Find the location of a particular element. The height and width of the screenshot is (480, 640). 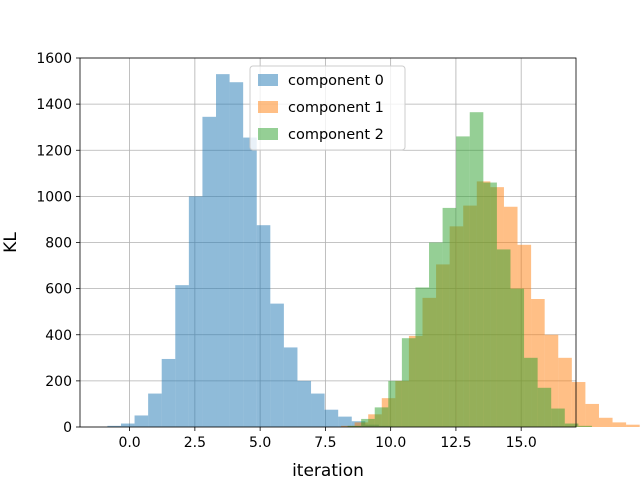

legend-label: component 1 is located at coordinates (336, 108).